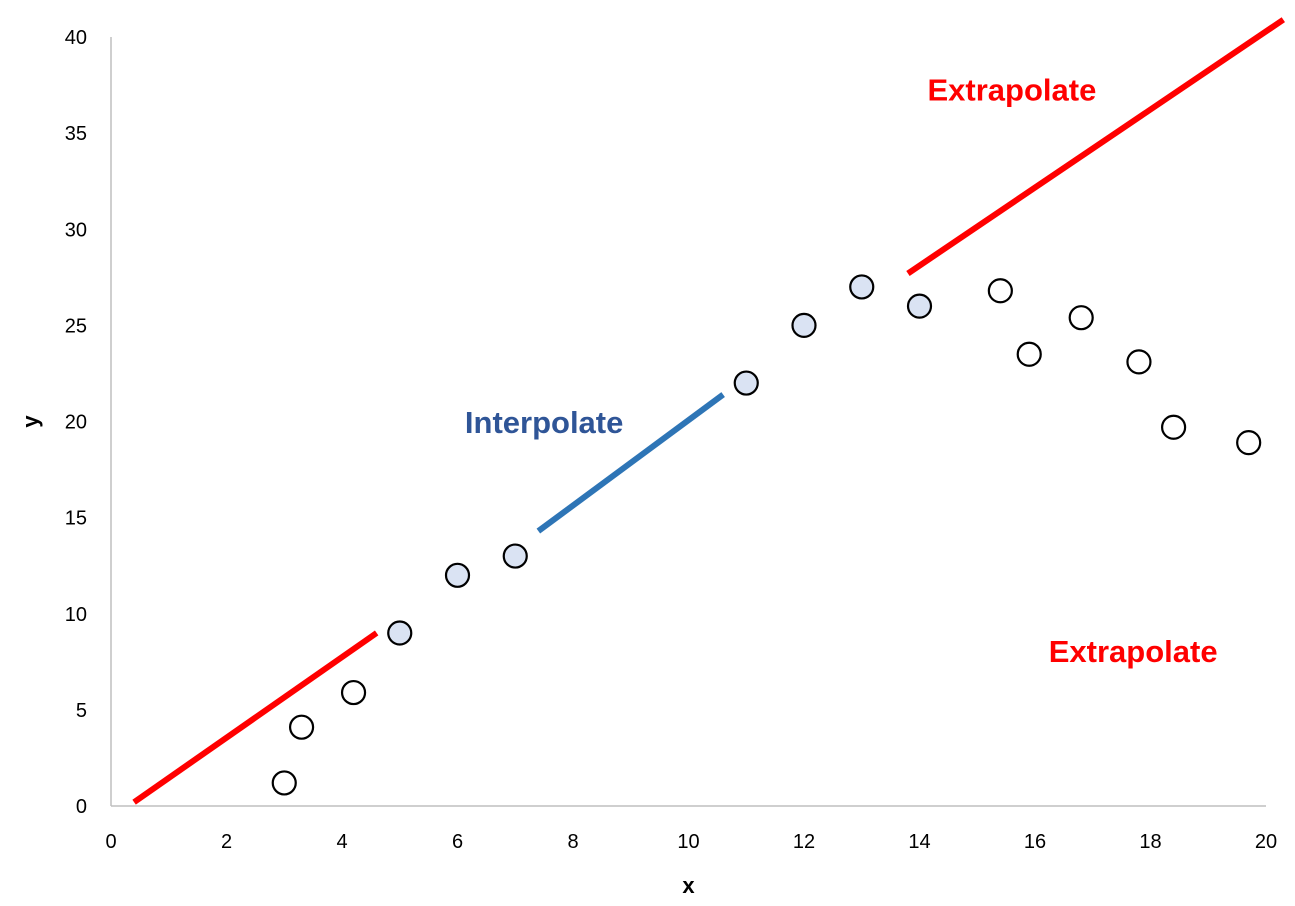 This screenshot has height=906, width=1295. I want to click on y-axis-title: y, so click(30, 421).